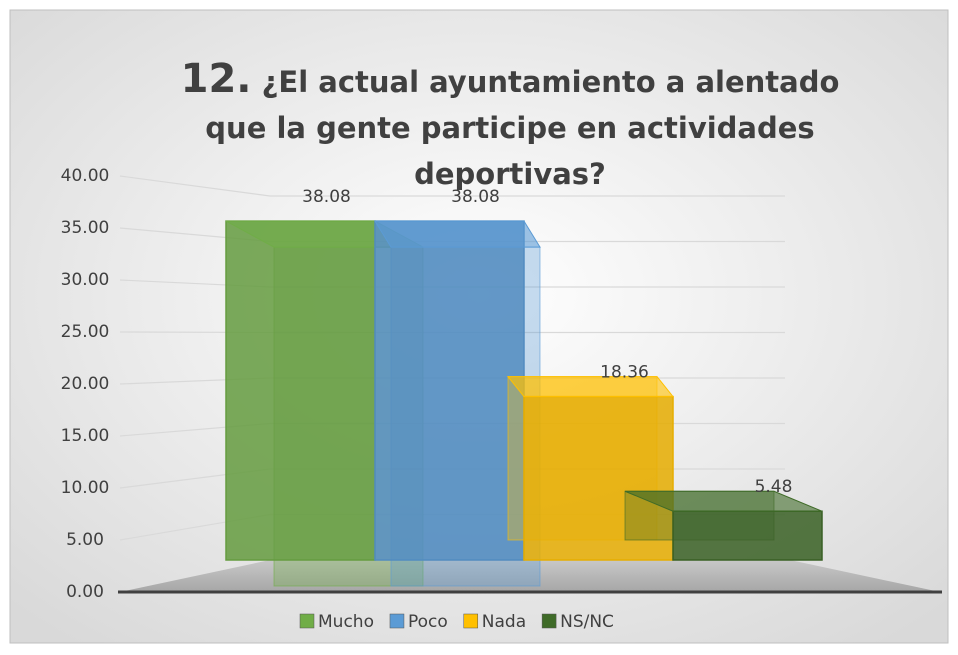 This screenshot has height=655, width=958. I want to click on y-tick-label: 15.00, so click(85, 436).